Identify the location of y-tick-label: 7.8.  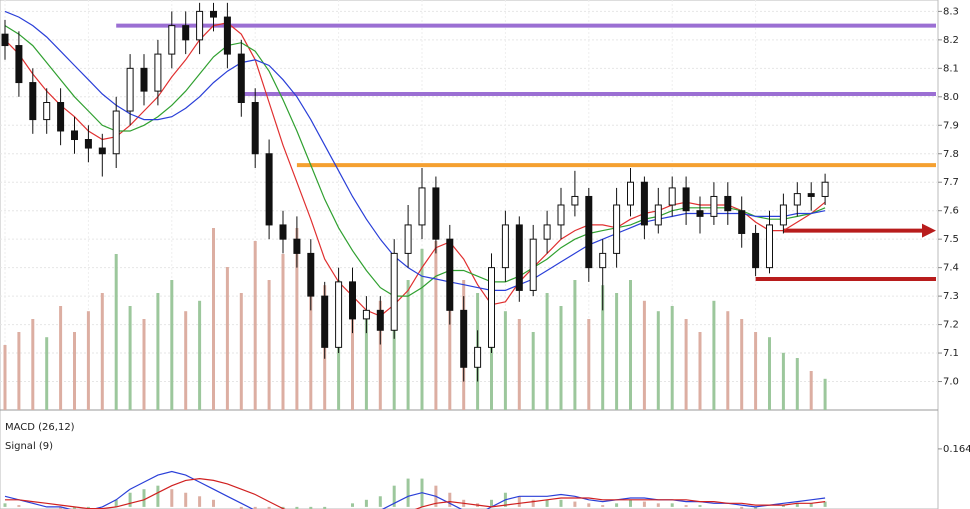
(951, 154).